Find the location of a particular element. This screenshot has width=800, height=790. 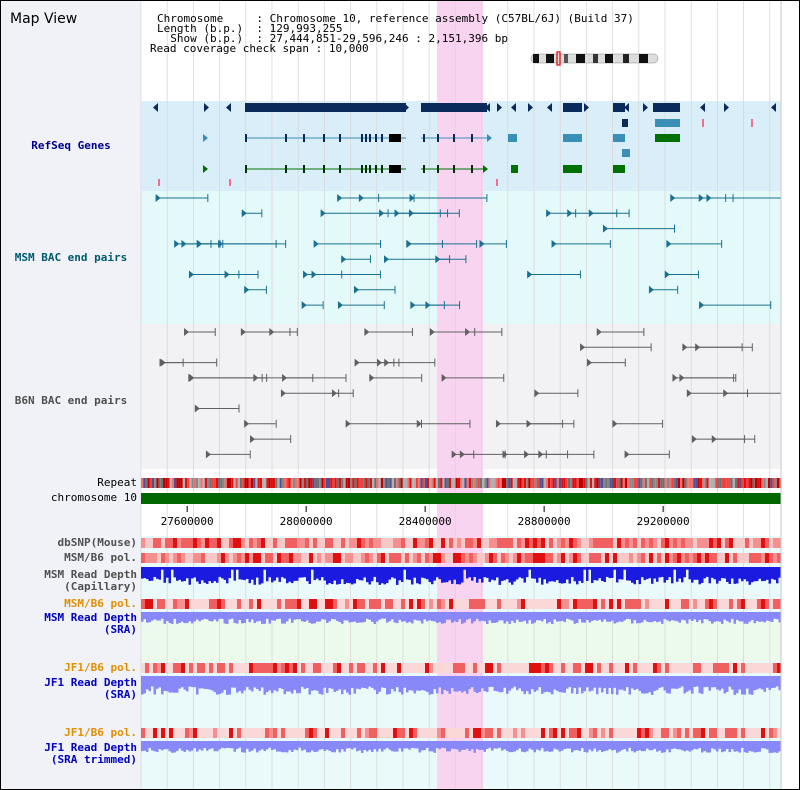

refseq-gene-track is located at coordinates (464, 144).